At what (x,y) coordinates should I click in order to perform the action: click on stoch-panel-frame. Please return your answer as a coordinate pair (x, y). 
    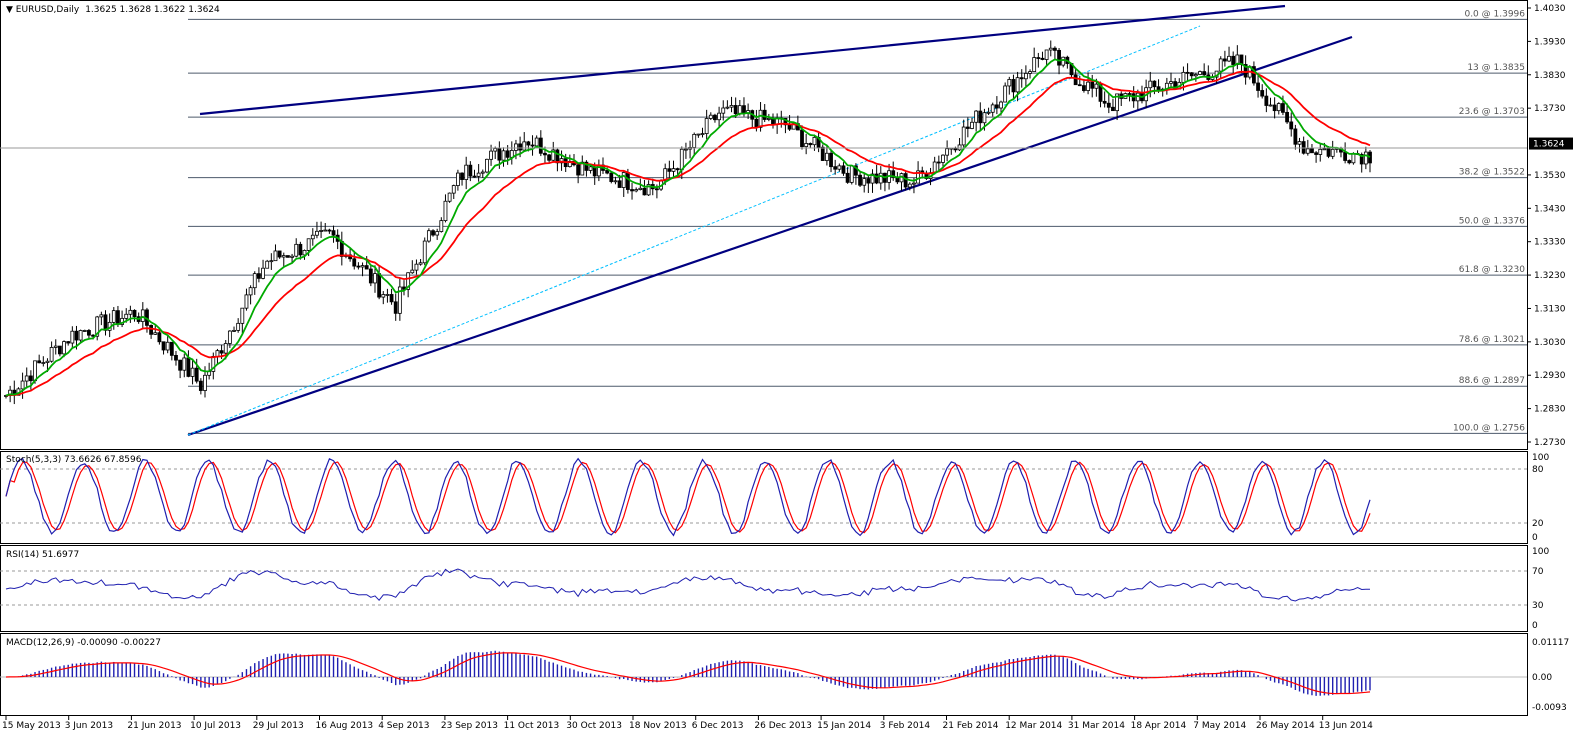
    Looking at the image, I should click on (764, 497).